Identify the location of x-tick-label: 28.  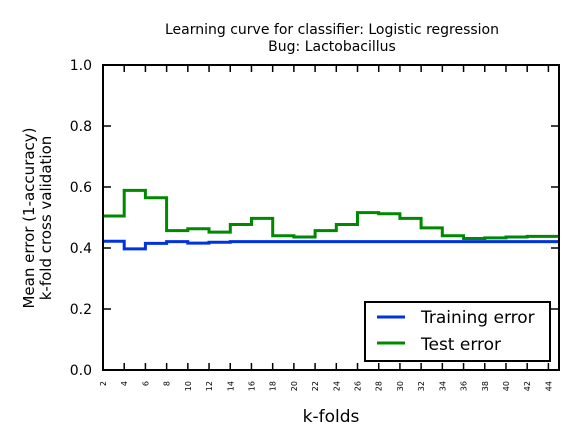
(379, 386).